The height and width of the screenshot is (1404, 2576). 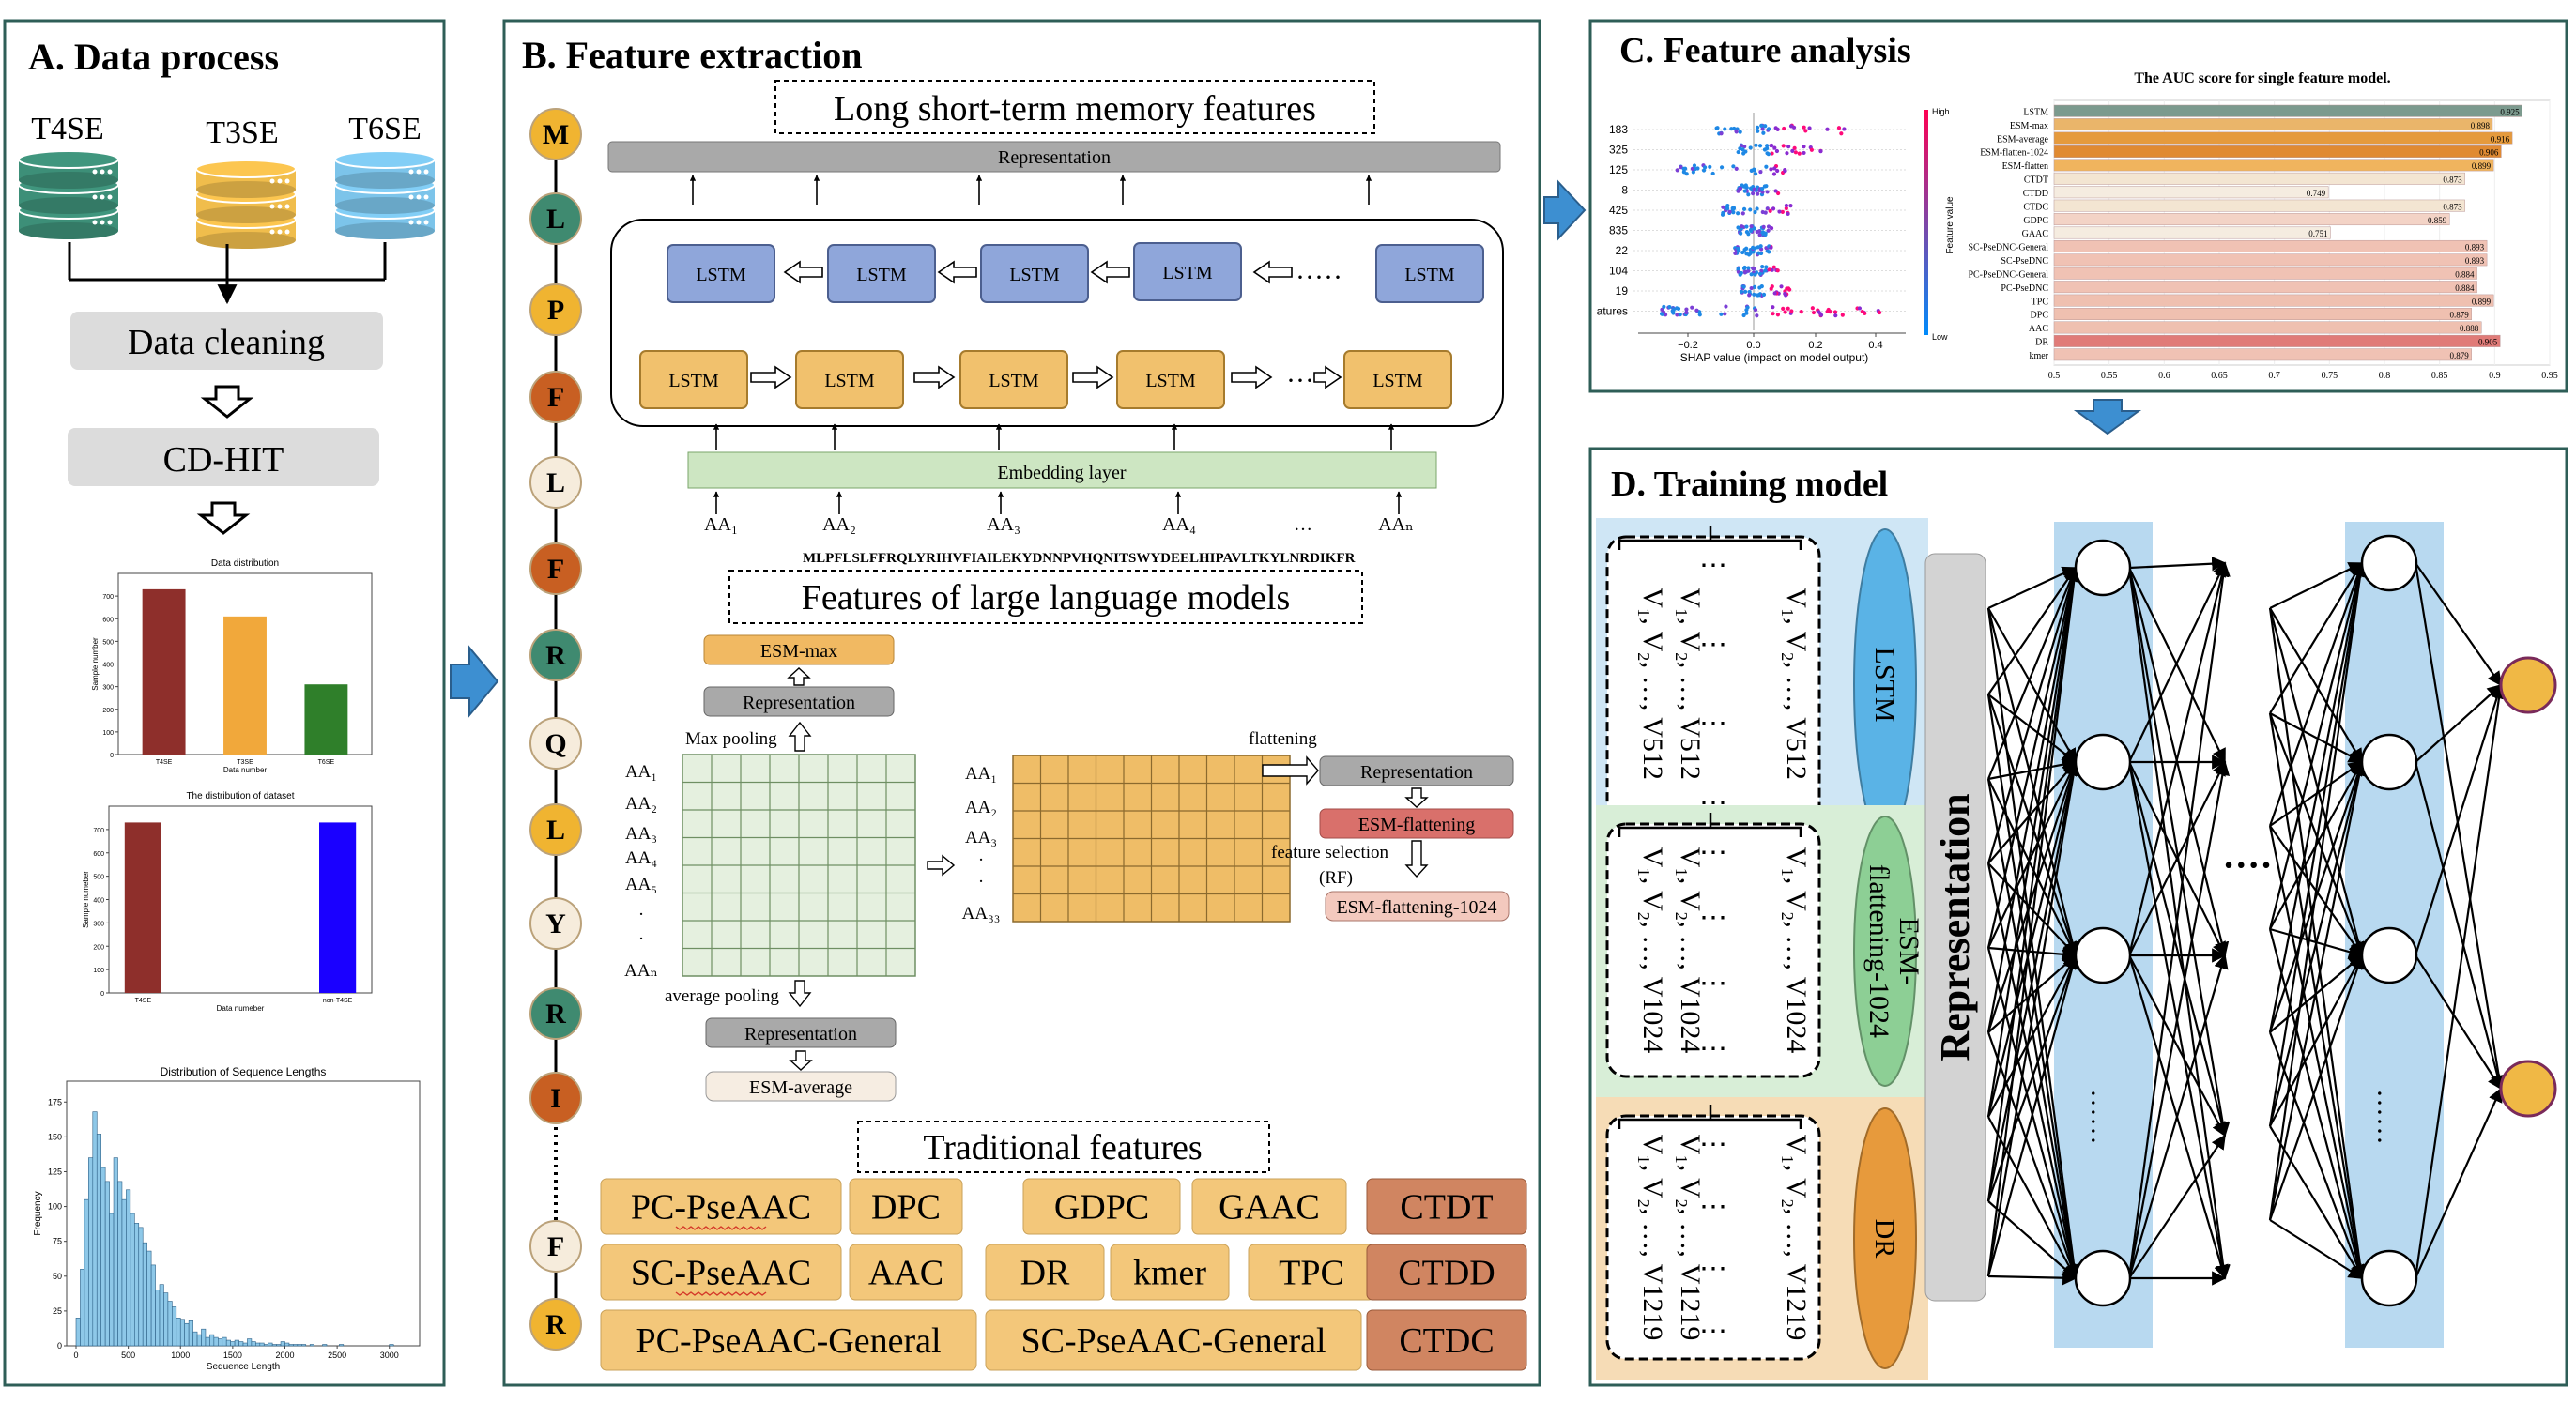 What do you see at coordinates (1879, 951) in the screenshot?
I see `group-ellipse-label-1-b: flattening-1024` at bounding box center [1879, 951].